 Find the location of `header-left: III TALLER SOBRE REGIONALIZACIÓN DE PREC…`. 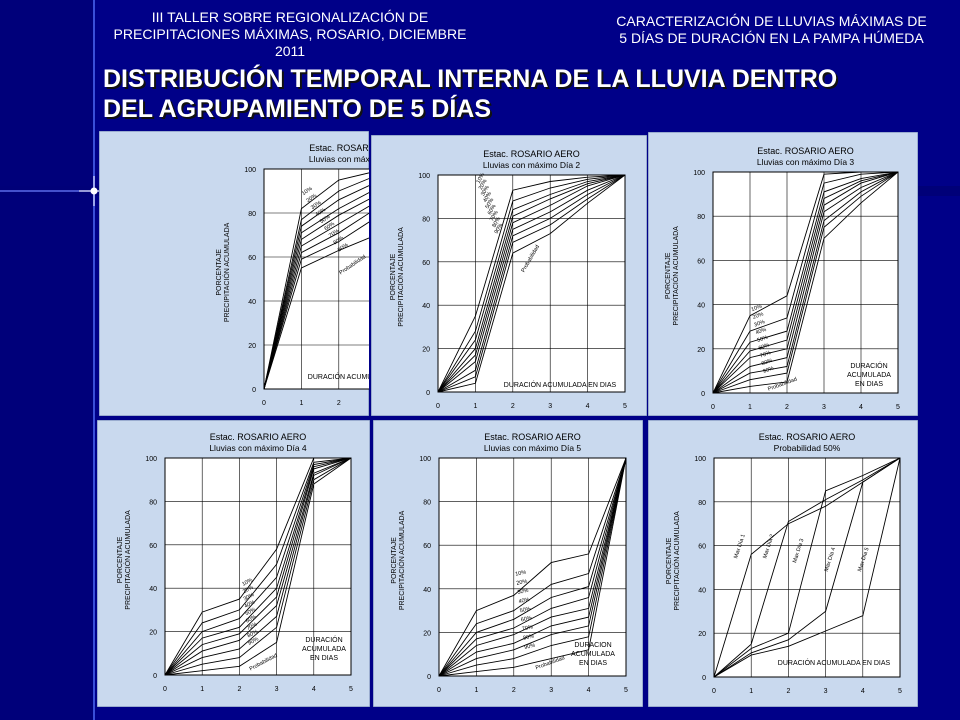

header-left: III TALLER SOBRE REGIONALIZACIÓN DE PREC… is located at coordinates (290, 34).